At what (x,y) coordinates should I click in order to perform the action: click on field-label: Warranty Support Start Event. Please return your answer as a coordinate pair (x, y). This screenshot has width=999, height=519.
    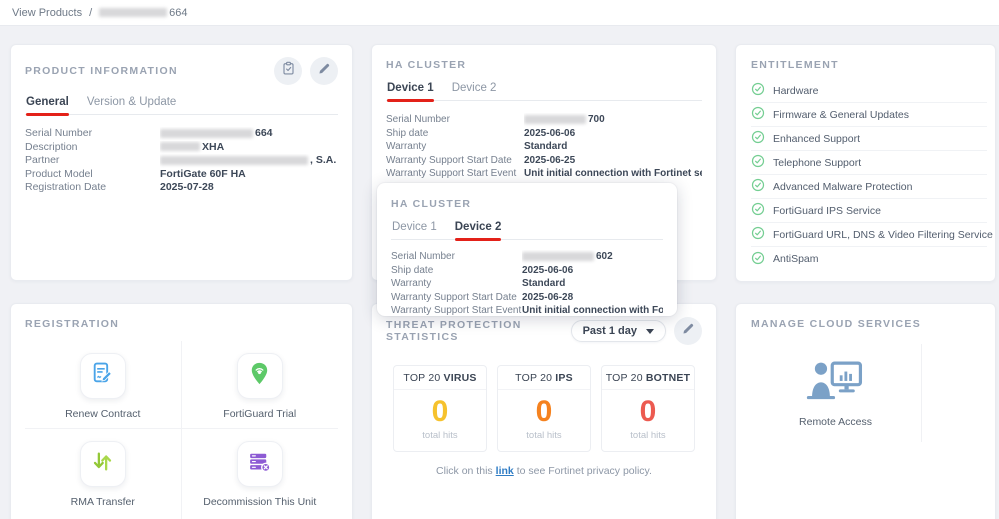
    Looking at the image, I should click on (451, 174).